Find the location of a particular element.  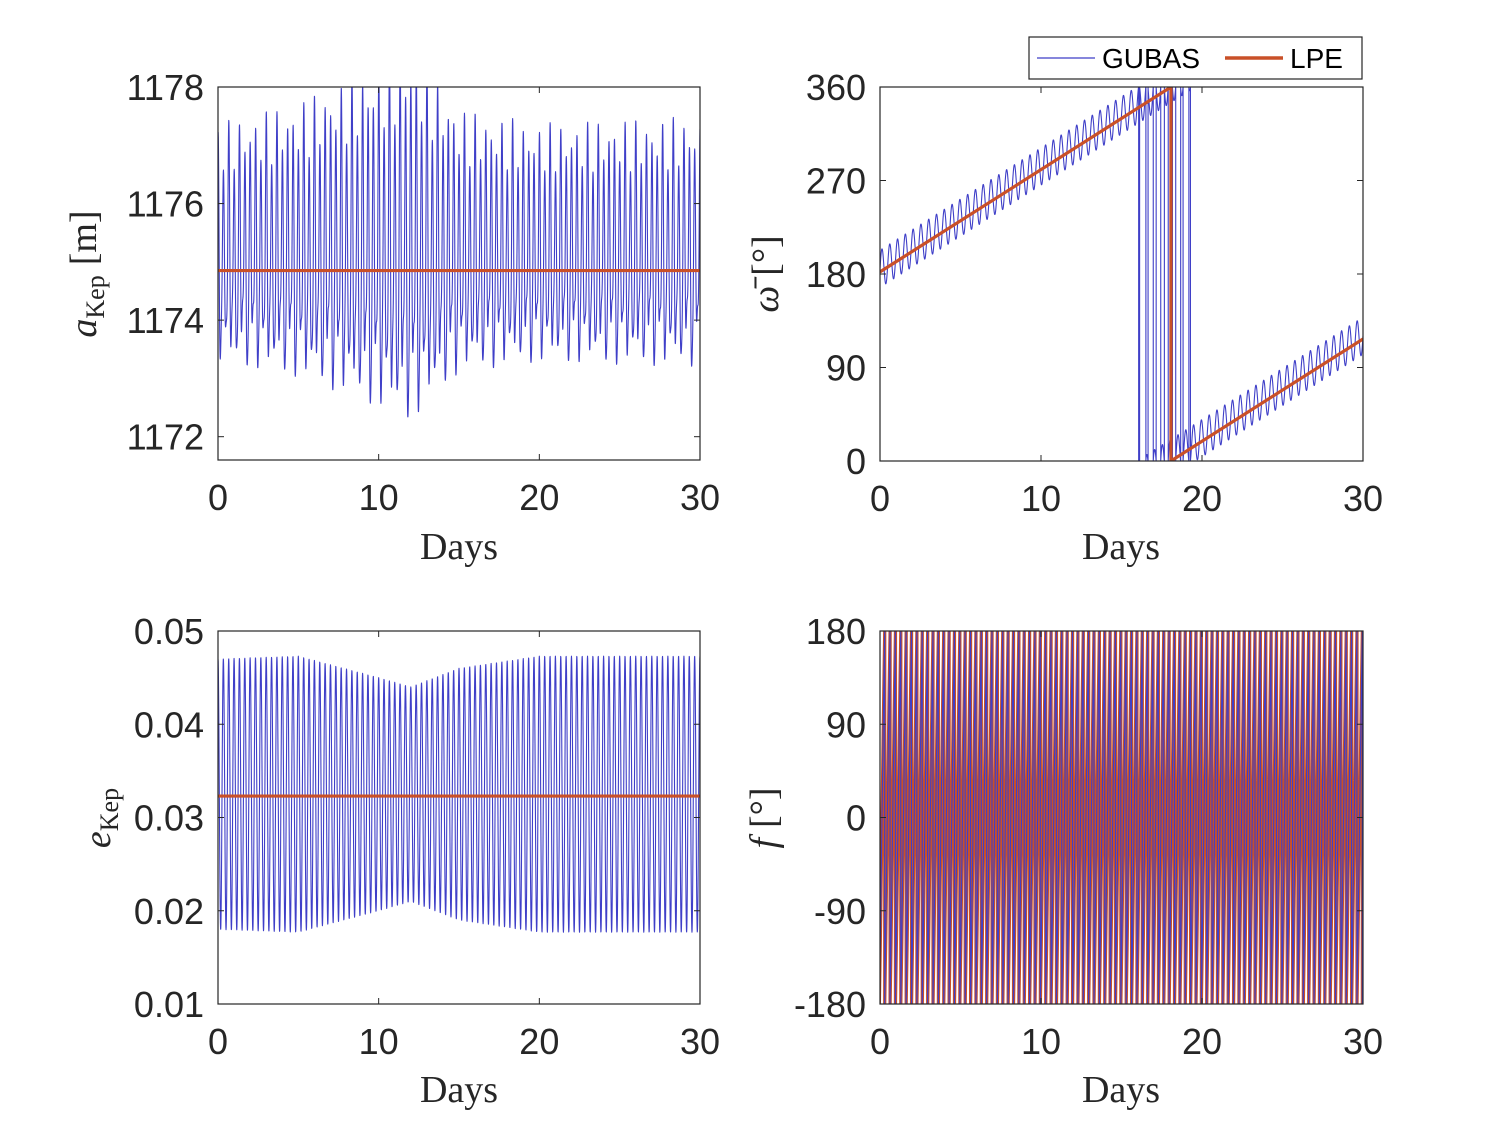

y-axis-label-f: f[°] is located at coordinates (764, 817).